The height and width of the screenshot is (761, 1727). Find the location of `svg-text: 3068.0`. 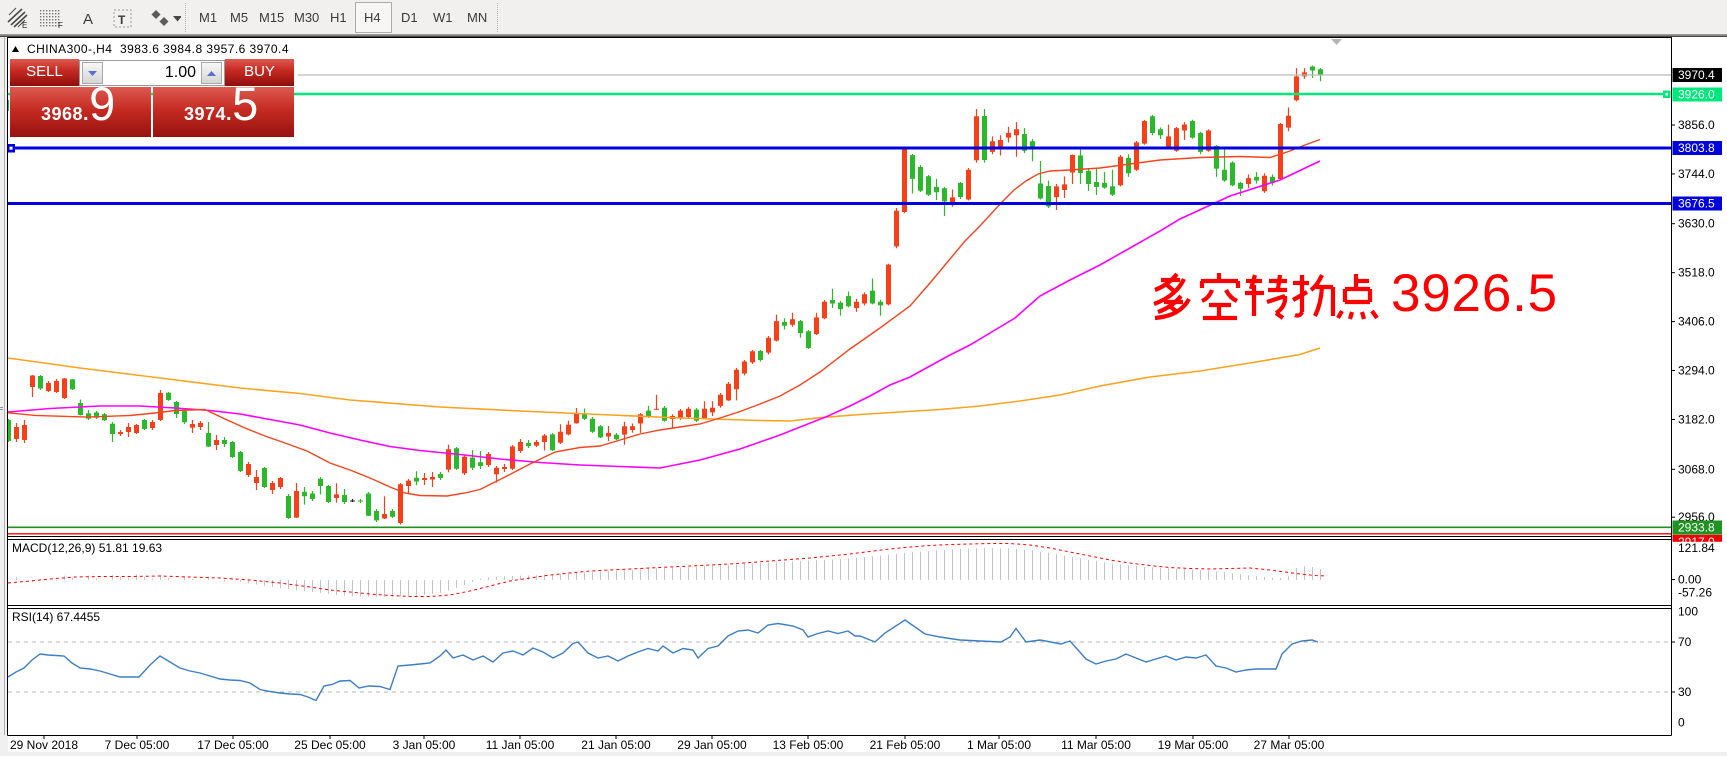

svg-text: 3068.0 is located at coordinates (1696, 469).